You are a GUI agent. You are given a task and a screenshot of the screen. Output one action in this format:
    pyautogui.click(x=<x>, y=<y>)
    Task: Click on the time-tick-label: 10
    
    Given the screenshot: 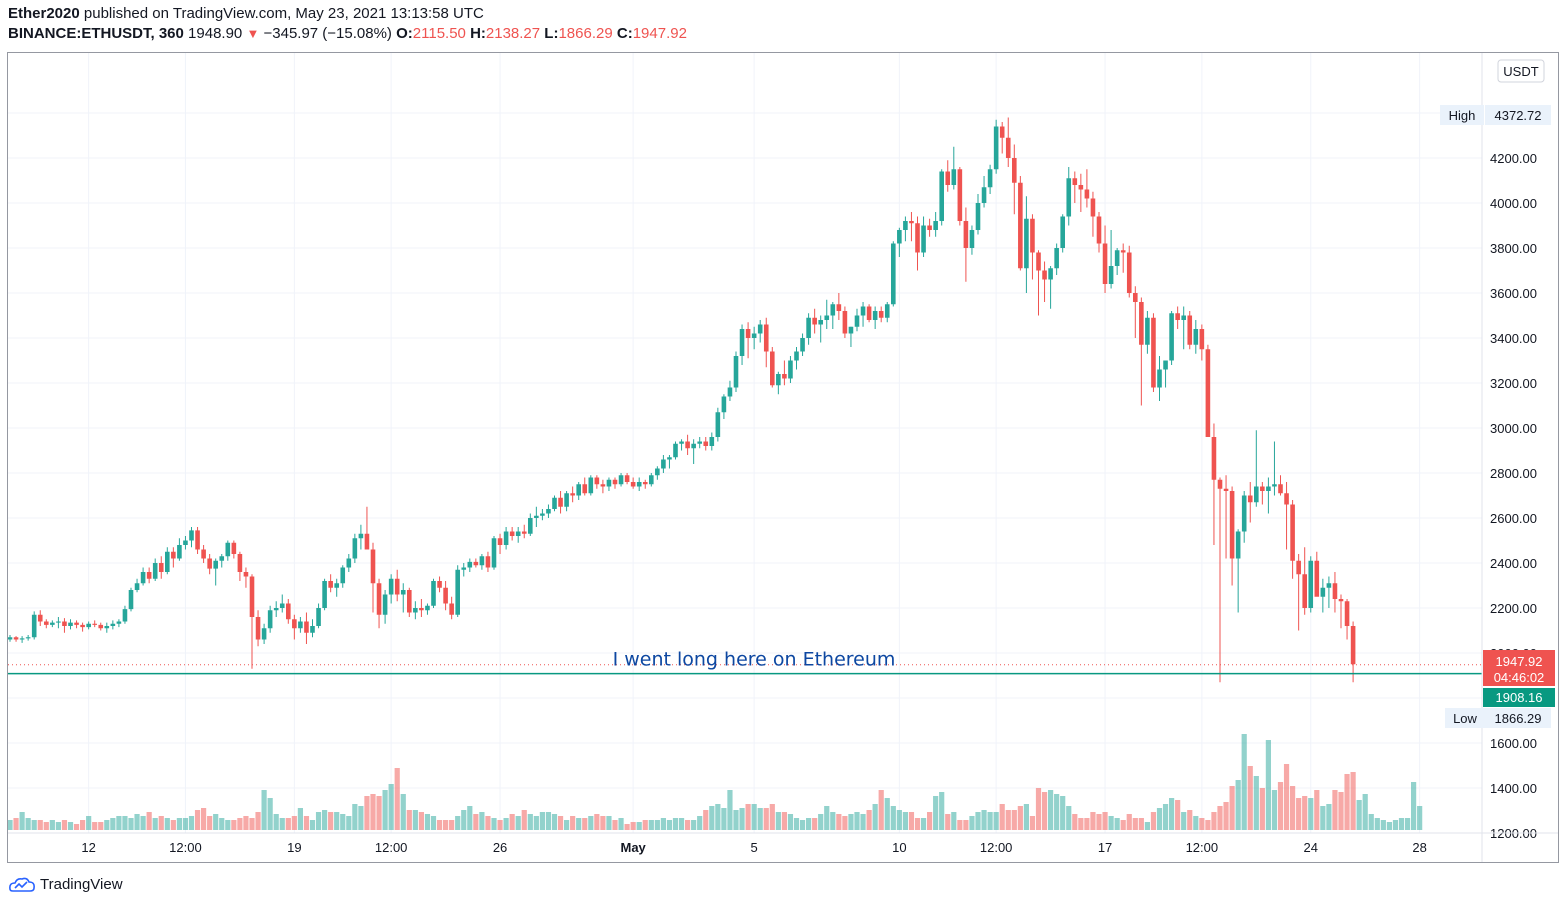 What is the action you would take?
    pyautogui.click(x=899, y=847)
    